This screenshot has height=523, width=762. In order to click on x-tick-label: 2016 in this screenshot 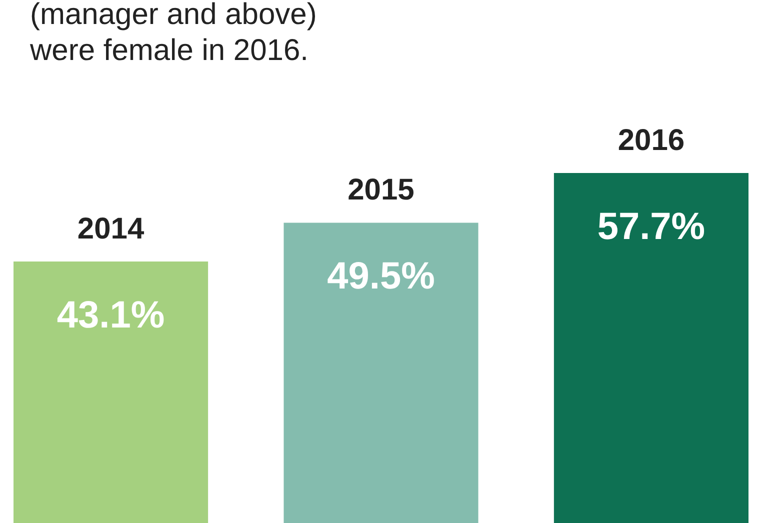, I will do `click(651, 140)`.